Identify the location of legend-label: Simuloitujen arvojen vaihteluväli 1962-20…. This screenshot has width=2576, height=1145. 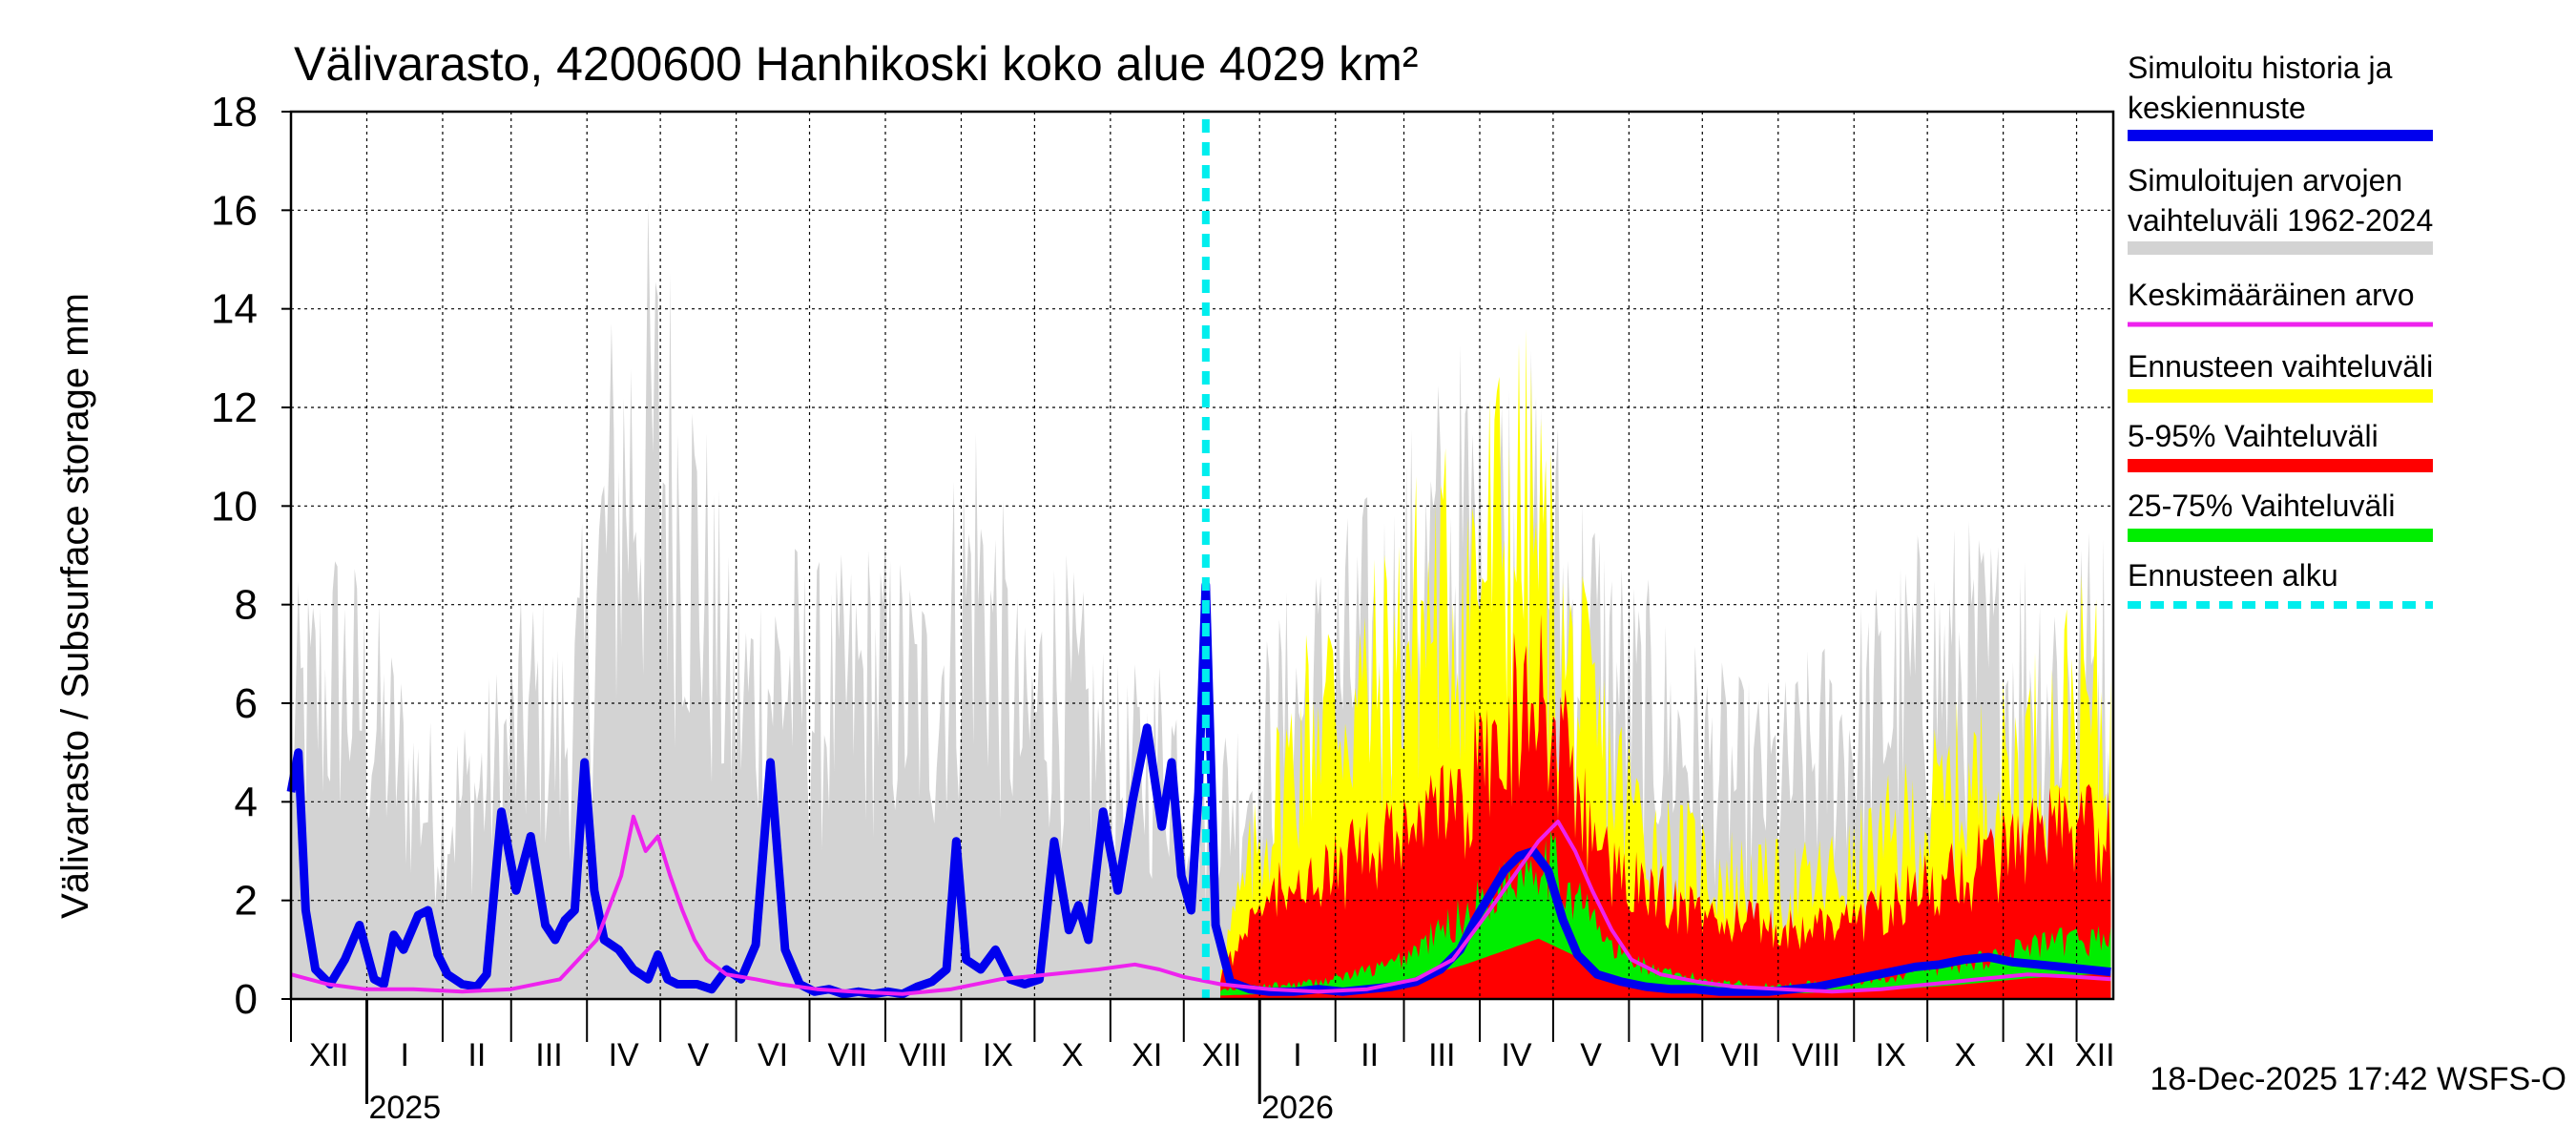
(2280, 200).